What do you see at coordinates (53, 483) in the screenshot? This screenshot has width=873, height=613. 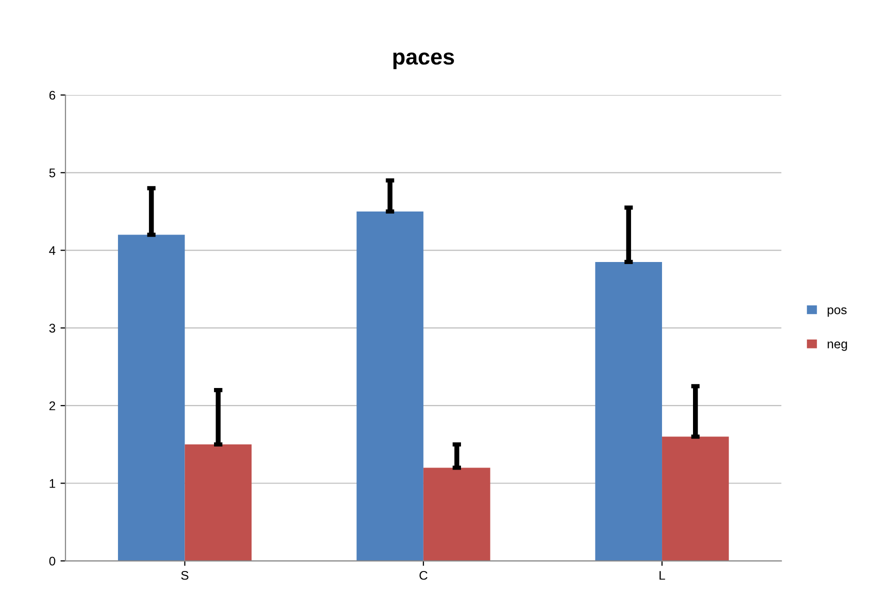 I see `y-tick-label: 1` at bounding box center [53, 483].